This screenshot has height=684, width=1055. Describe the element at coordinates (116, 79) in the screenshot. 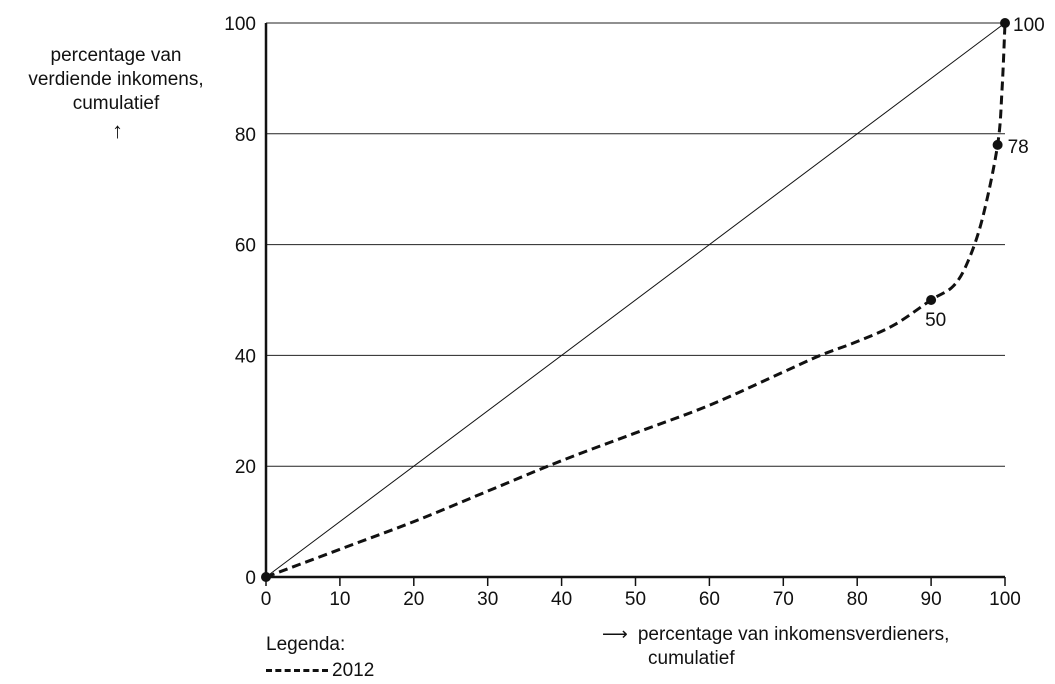

I see `y-axis-label-line: verdiende inkomens,` at that location.